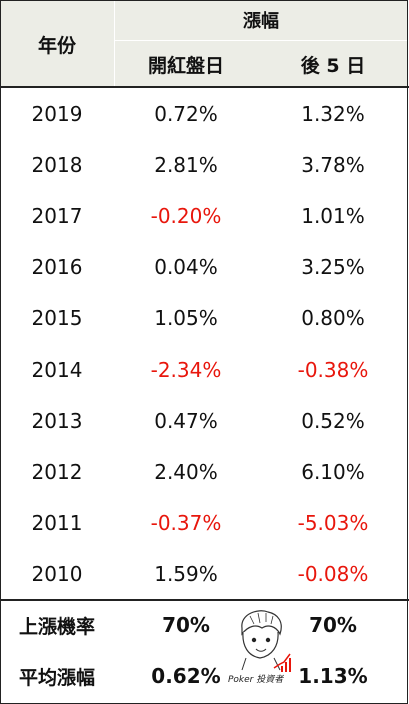  Describe the element at coordinates (333, 420) in the screenshot. I see `after-5-days-return-cell: 0.52%` at that location.